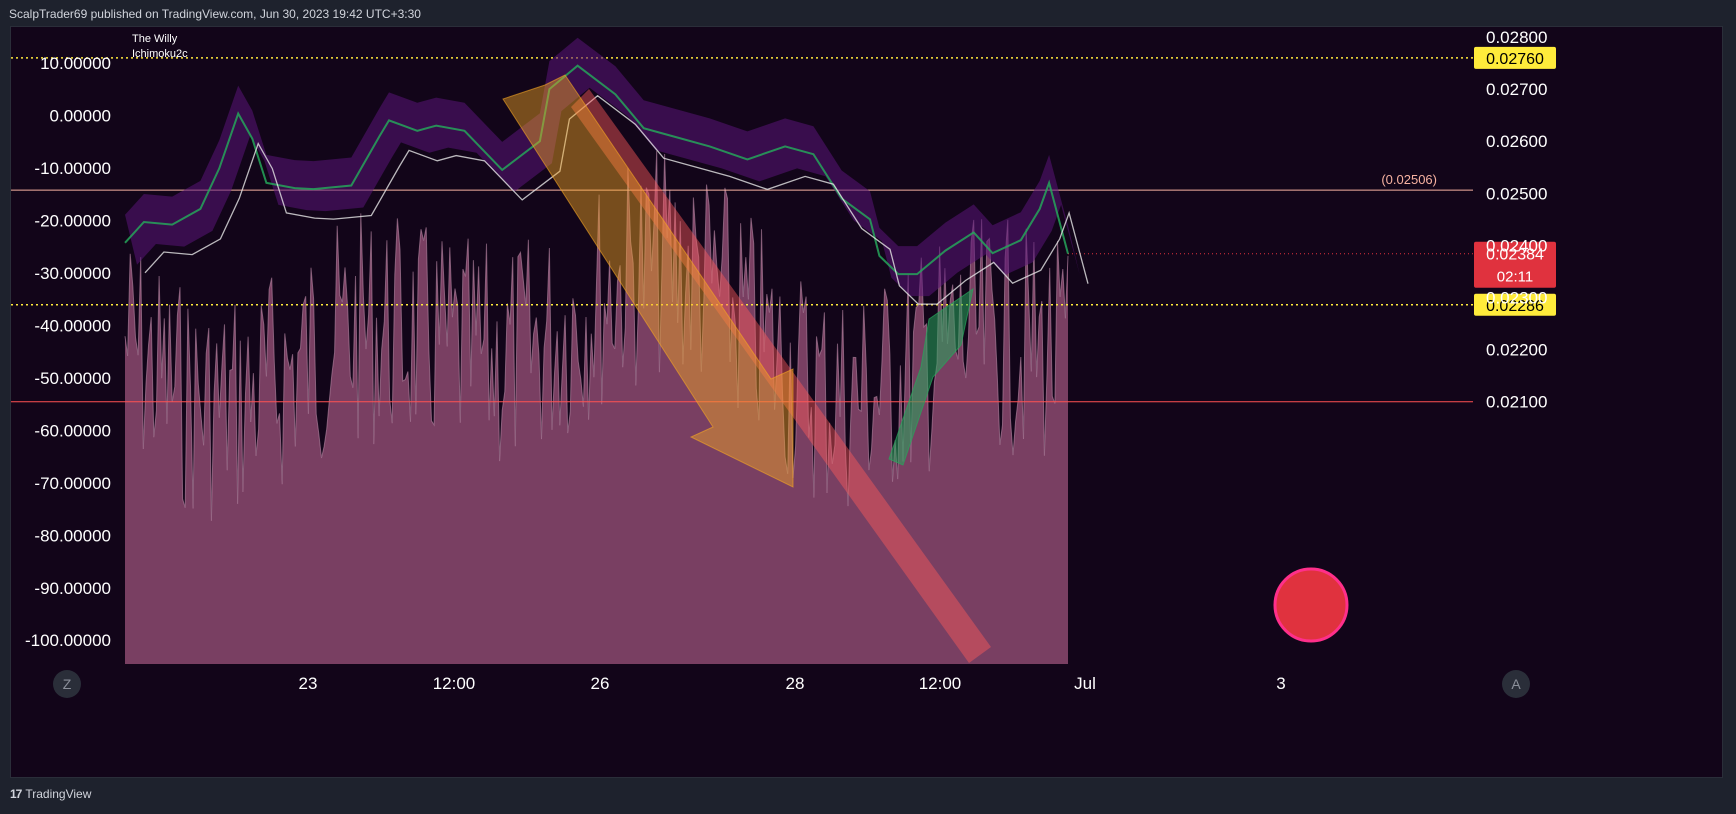 The image size is (1736, 814). What do you see at coordinates (72, 168) in the screenshot?
I see `left-axis-tick-2: -10.00000` at bounding box center [72, 168].